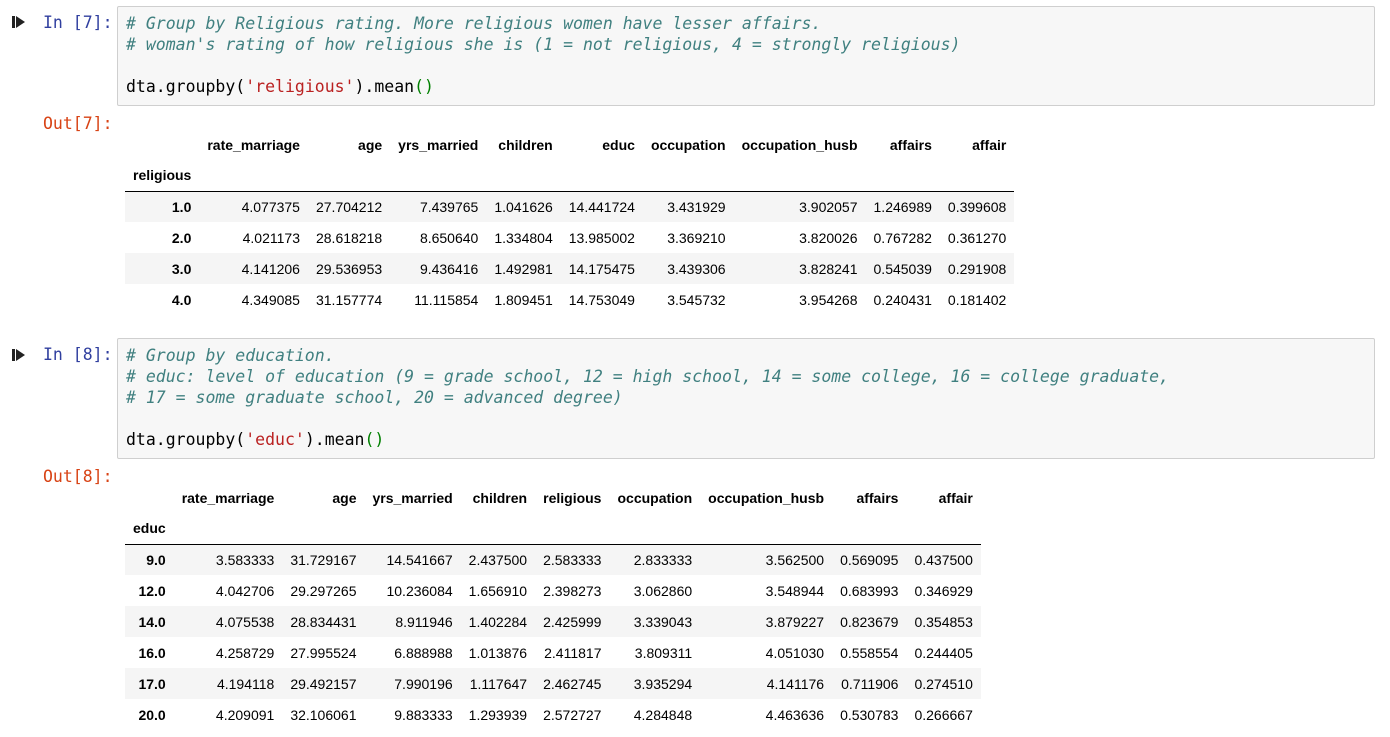 Image resolution: width=1390 pixels, height=737 pixels. What do you see at coordinates (795, 652) in the screenshot?
I see `table-cell: 4.051030` at bounding box center [795, 652].